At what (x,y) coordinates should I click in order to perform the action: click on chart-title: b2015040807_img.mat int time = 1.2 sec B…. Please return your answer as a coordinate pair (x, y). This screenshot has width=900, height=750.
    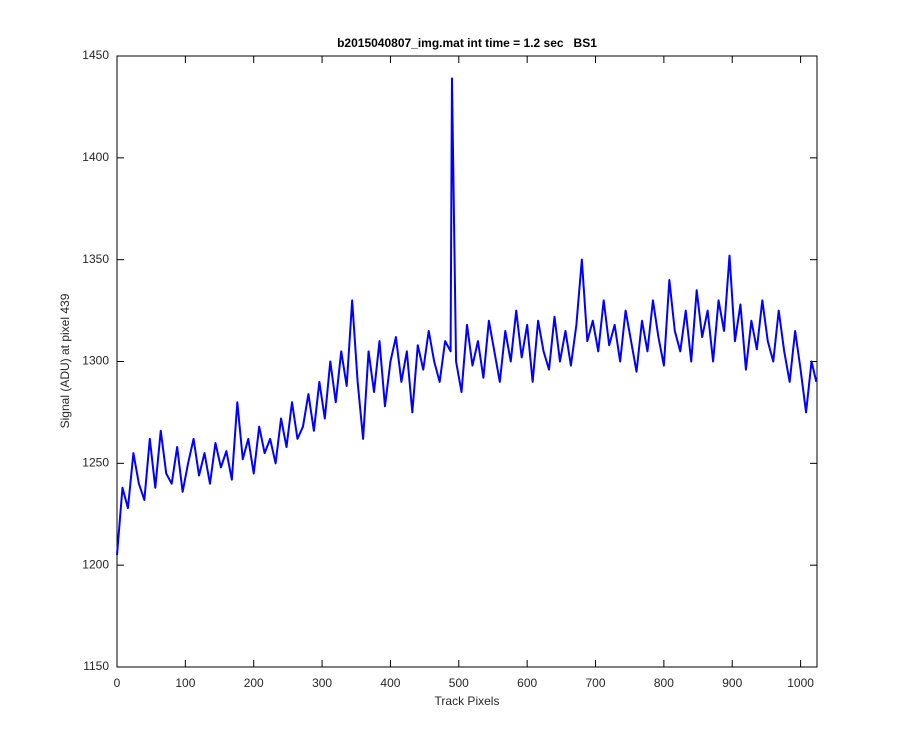
    Looking at the image, I should click on (467, 43).